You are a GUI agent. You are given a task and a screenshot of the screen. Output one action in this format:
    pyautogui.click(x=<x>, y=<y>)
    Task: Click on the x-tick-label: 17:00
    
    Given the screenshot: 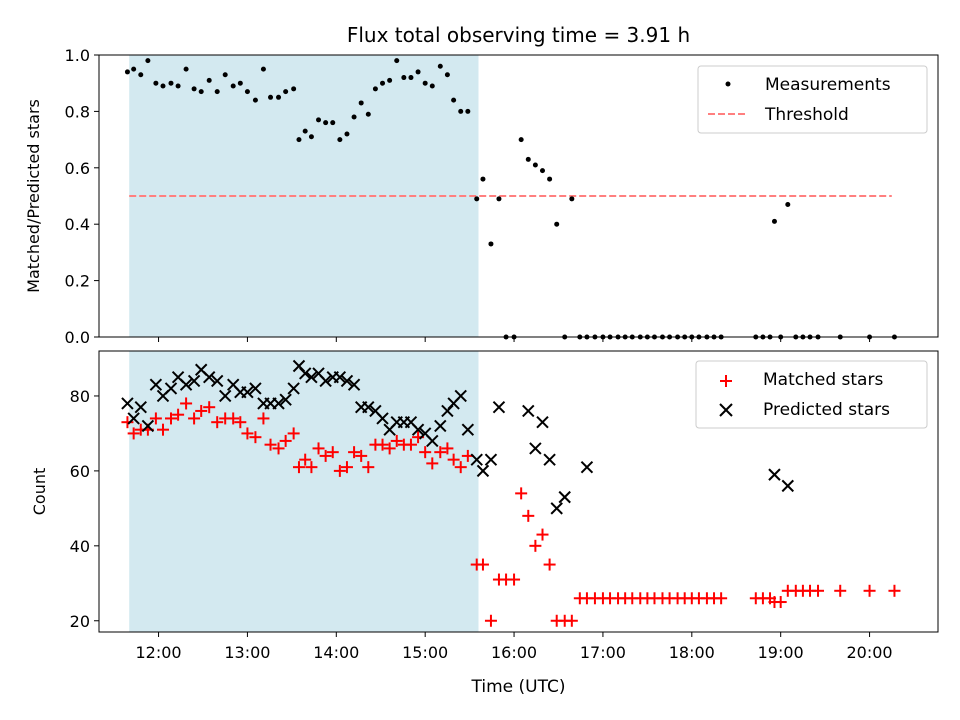 What is the action you would take?
    pyautogui.click(x=603, y=652)
    